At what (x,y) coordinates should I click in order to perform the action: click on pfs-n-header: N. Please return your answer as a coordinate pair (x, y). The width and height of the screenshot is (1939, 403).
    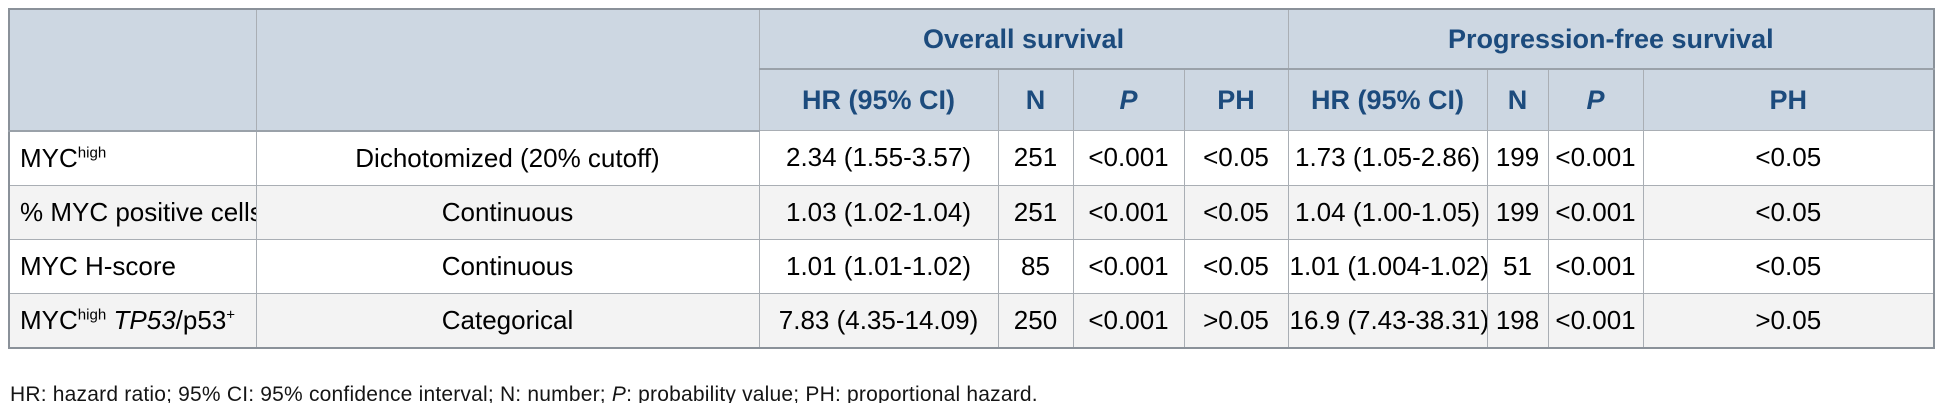
    Looking at the image, I should click on (1517, 99).